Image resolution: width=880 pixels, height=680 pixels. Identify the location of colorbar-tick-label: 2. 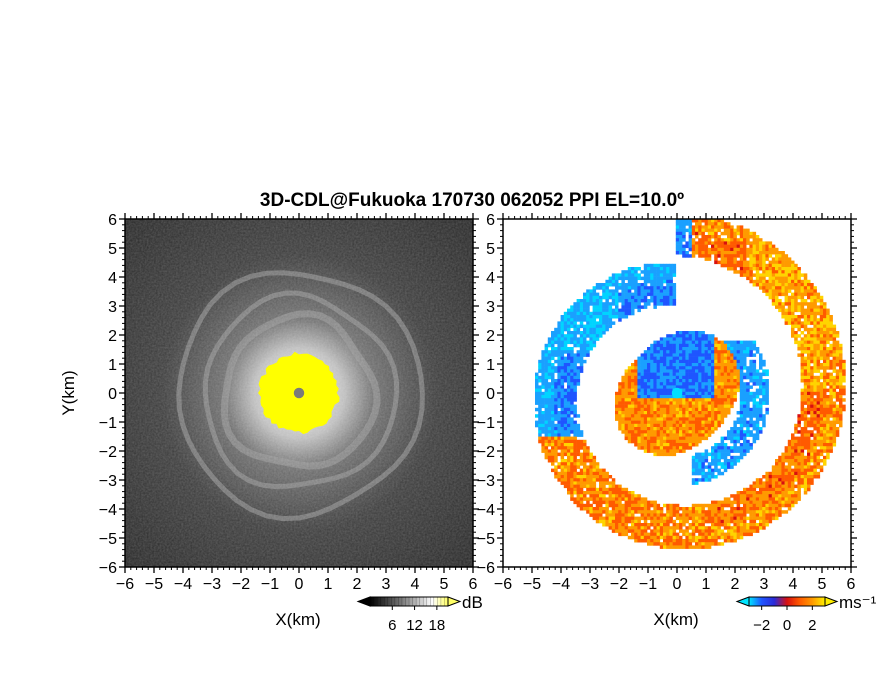
(812, 625).